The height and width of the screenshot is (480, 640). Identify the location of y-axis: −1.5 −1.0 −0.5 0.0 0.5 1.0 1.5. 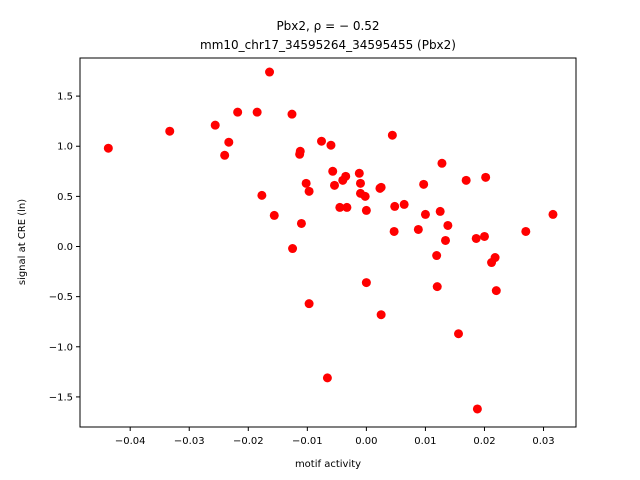
(64, 247).